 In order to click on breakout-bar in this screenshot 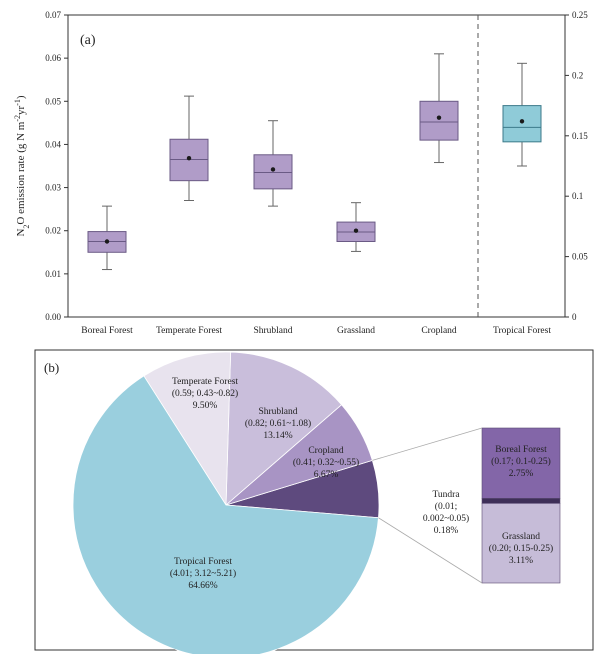, I will do `click(466, 505)`.